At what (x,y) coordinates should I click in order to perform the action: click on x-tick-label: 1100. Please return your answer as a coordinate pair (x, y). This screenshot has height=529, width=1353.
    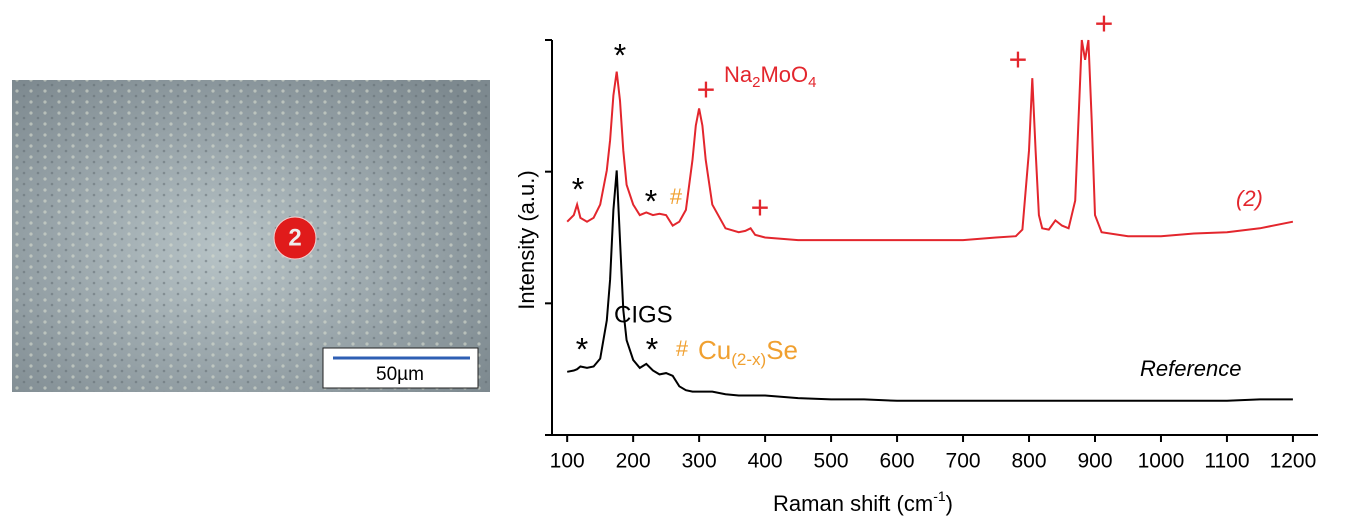
    Looking at the image, I should click on (1226, 461).